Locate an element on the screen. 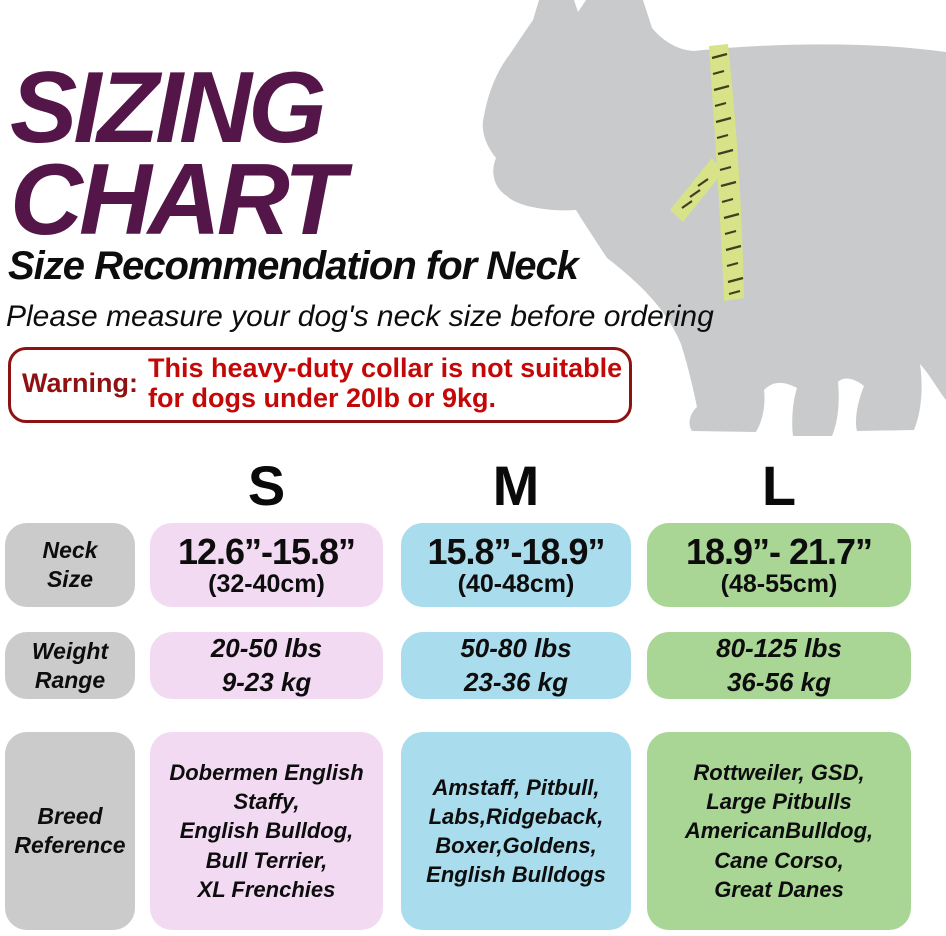  measuring-tape-ticks is located at coordinates (712, 174).